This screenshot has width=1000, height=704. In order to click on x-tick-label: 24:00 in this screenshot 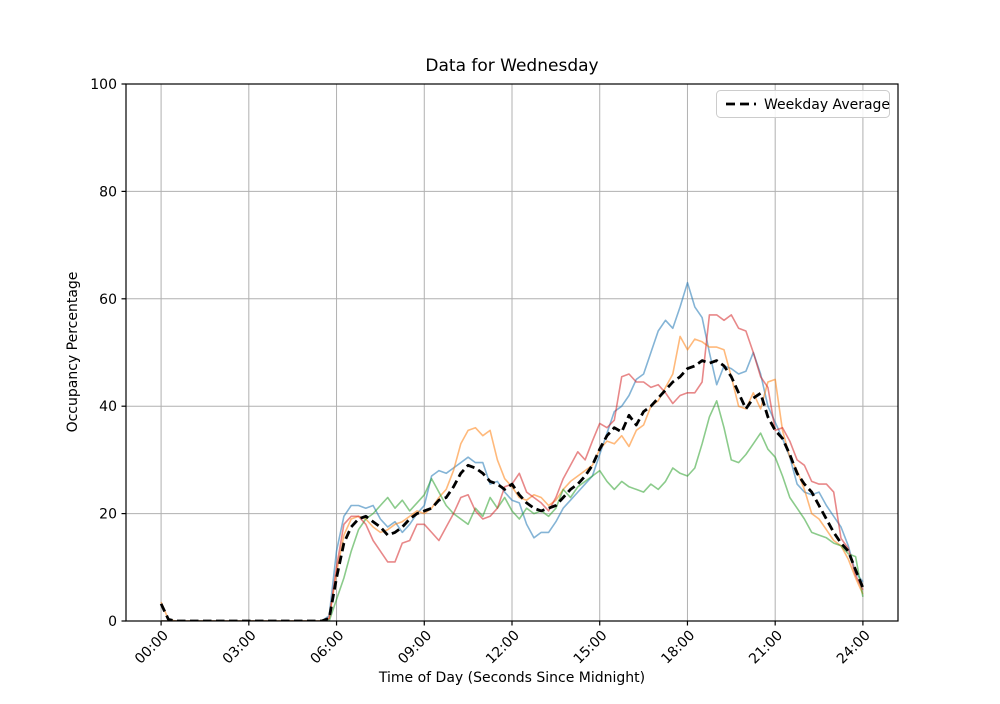, I will do `click(854, 648)`.